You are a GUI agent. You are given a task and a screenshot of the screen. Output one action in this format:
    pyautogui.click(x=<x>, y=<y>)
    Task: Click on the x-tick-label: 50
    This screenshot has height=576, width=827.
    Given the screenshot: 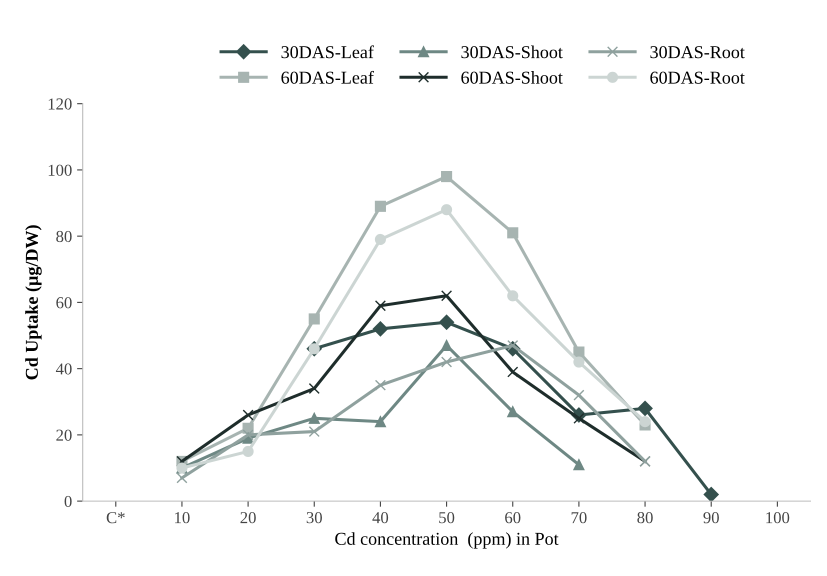 What is the action you would take?
    pyautogui.click(x=446, y=518)
    